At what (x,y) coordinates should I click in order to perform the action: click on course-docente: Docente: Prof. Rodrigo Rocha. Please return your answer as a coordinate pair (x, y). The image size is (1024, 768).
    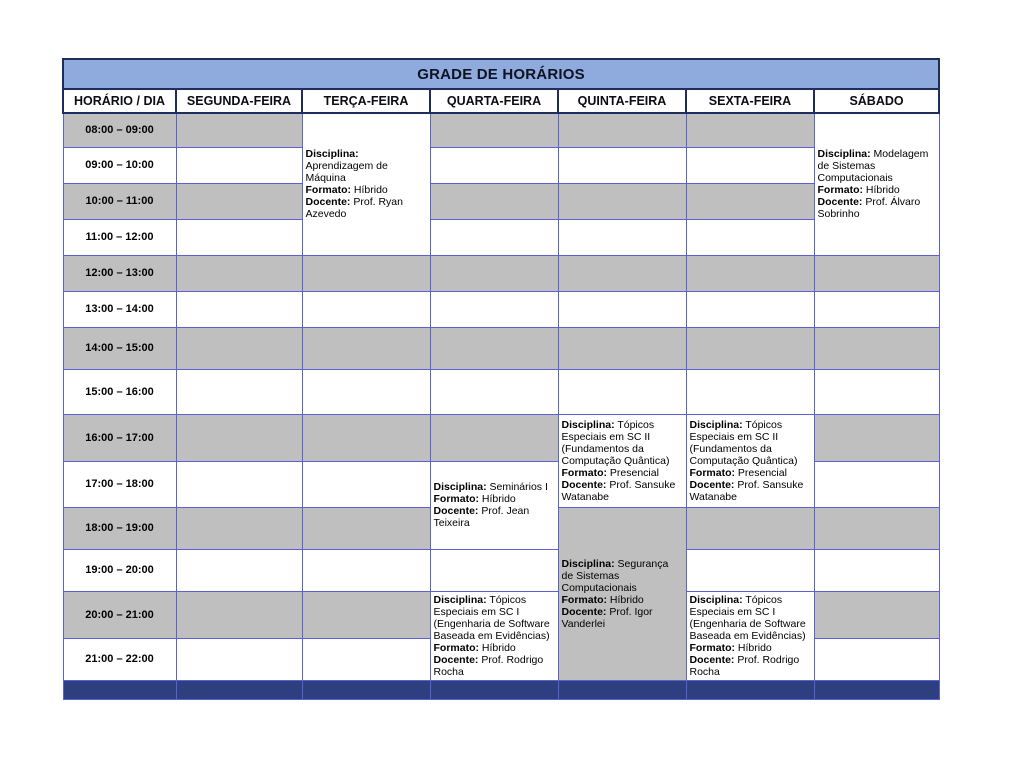
    Looking at the image, I should click on (744, 665).